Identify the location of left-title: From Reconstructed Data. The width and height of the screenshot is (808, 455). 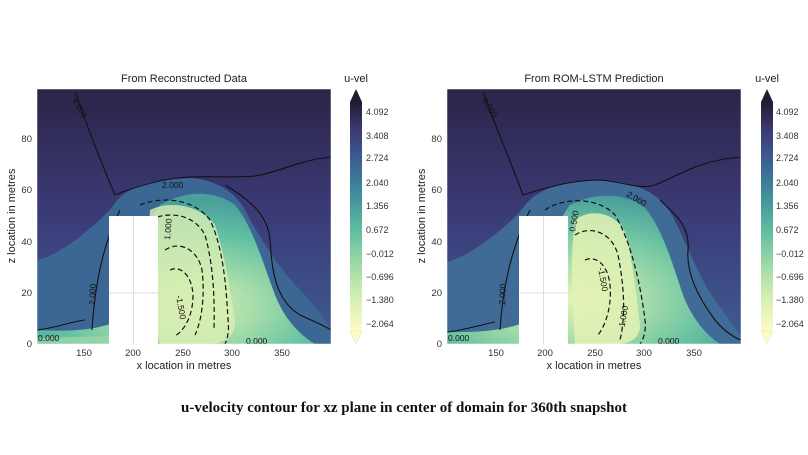
(184, 79).